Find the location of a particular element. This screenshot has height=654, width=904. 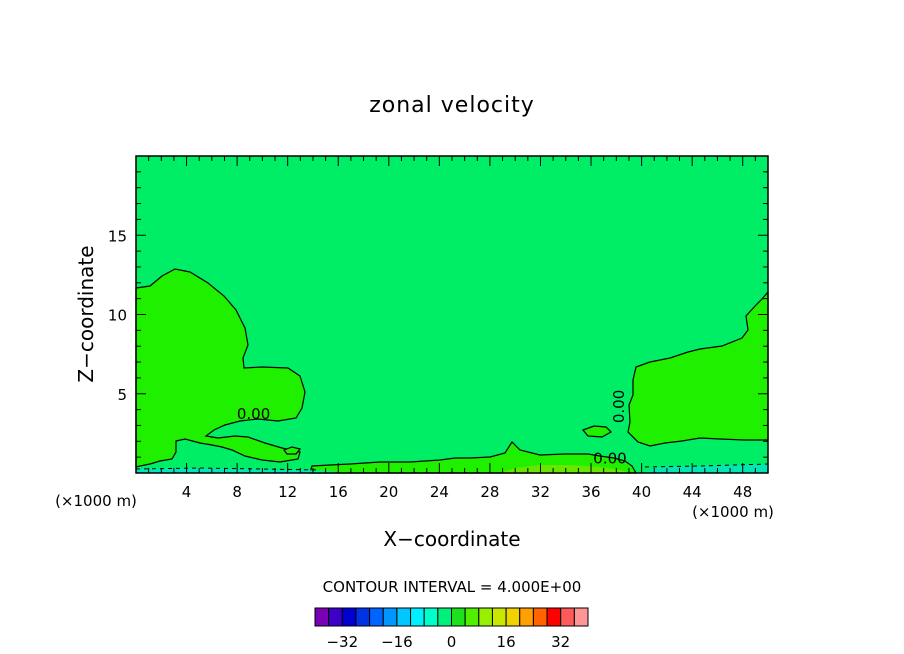

y-tick-label: 5 is located at coordinates (122, 395).